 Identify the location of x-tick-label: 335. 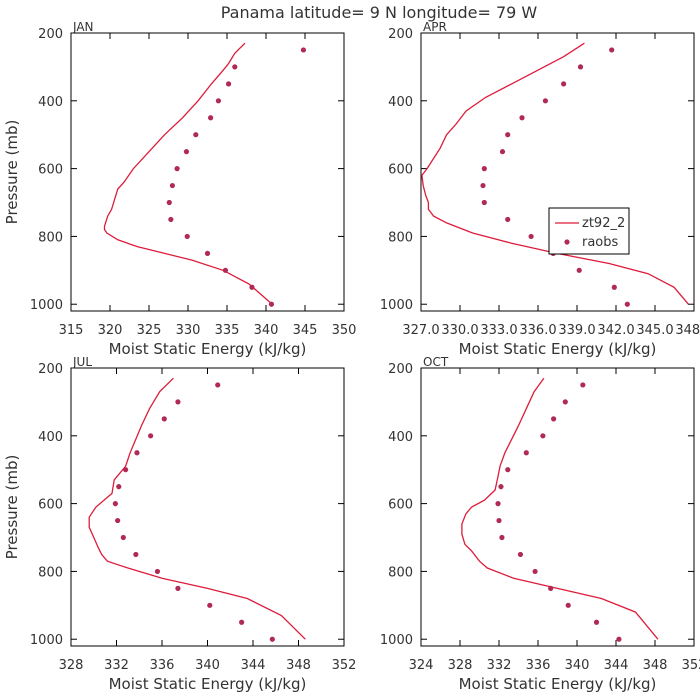
(227, 330).